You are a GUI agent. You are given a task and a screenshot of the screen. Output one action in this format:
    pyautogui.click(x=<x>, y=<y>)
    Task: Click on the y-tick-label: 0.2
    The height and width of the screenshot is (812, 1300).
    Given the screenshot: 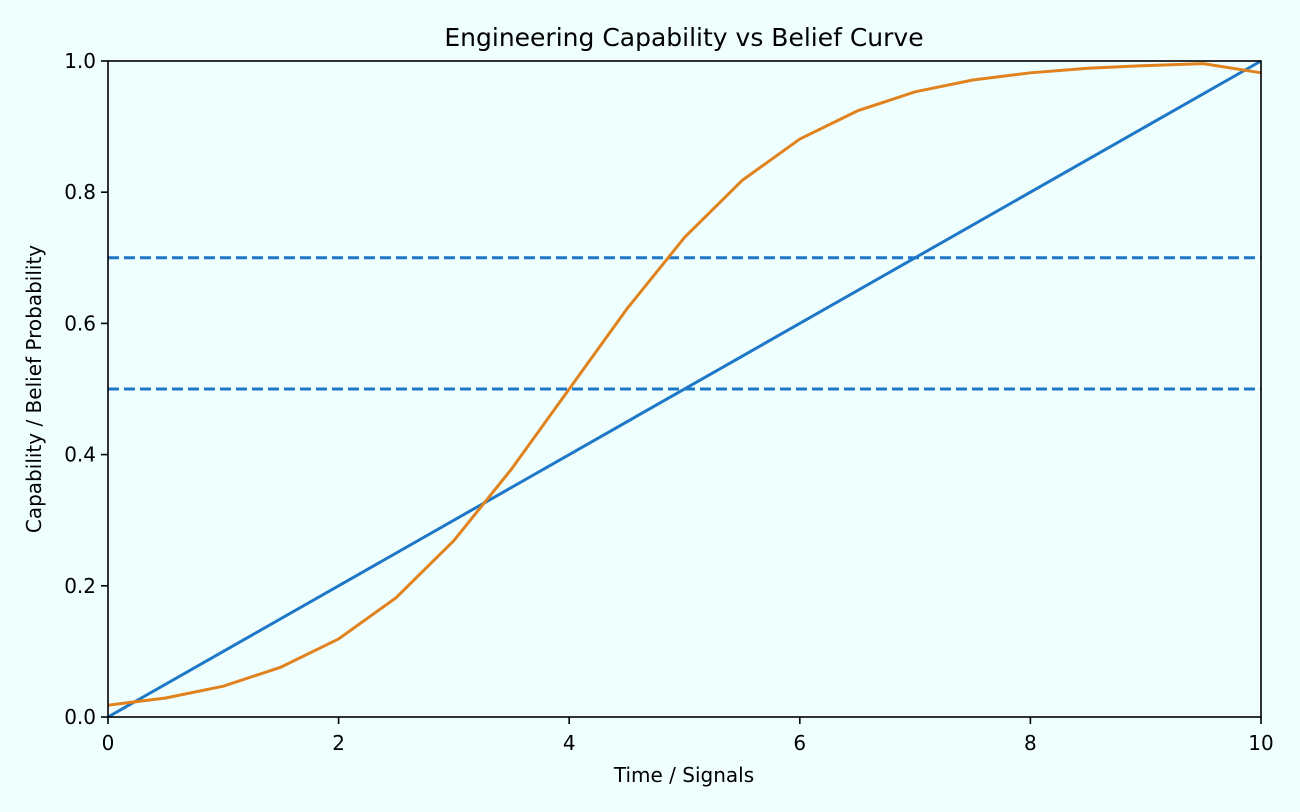 What is the action you would take?
    pyautogui.click(x=80, y=586)
    